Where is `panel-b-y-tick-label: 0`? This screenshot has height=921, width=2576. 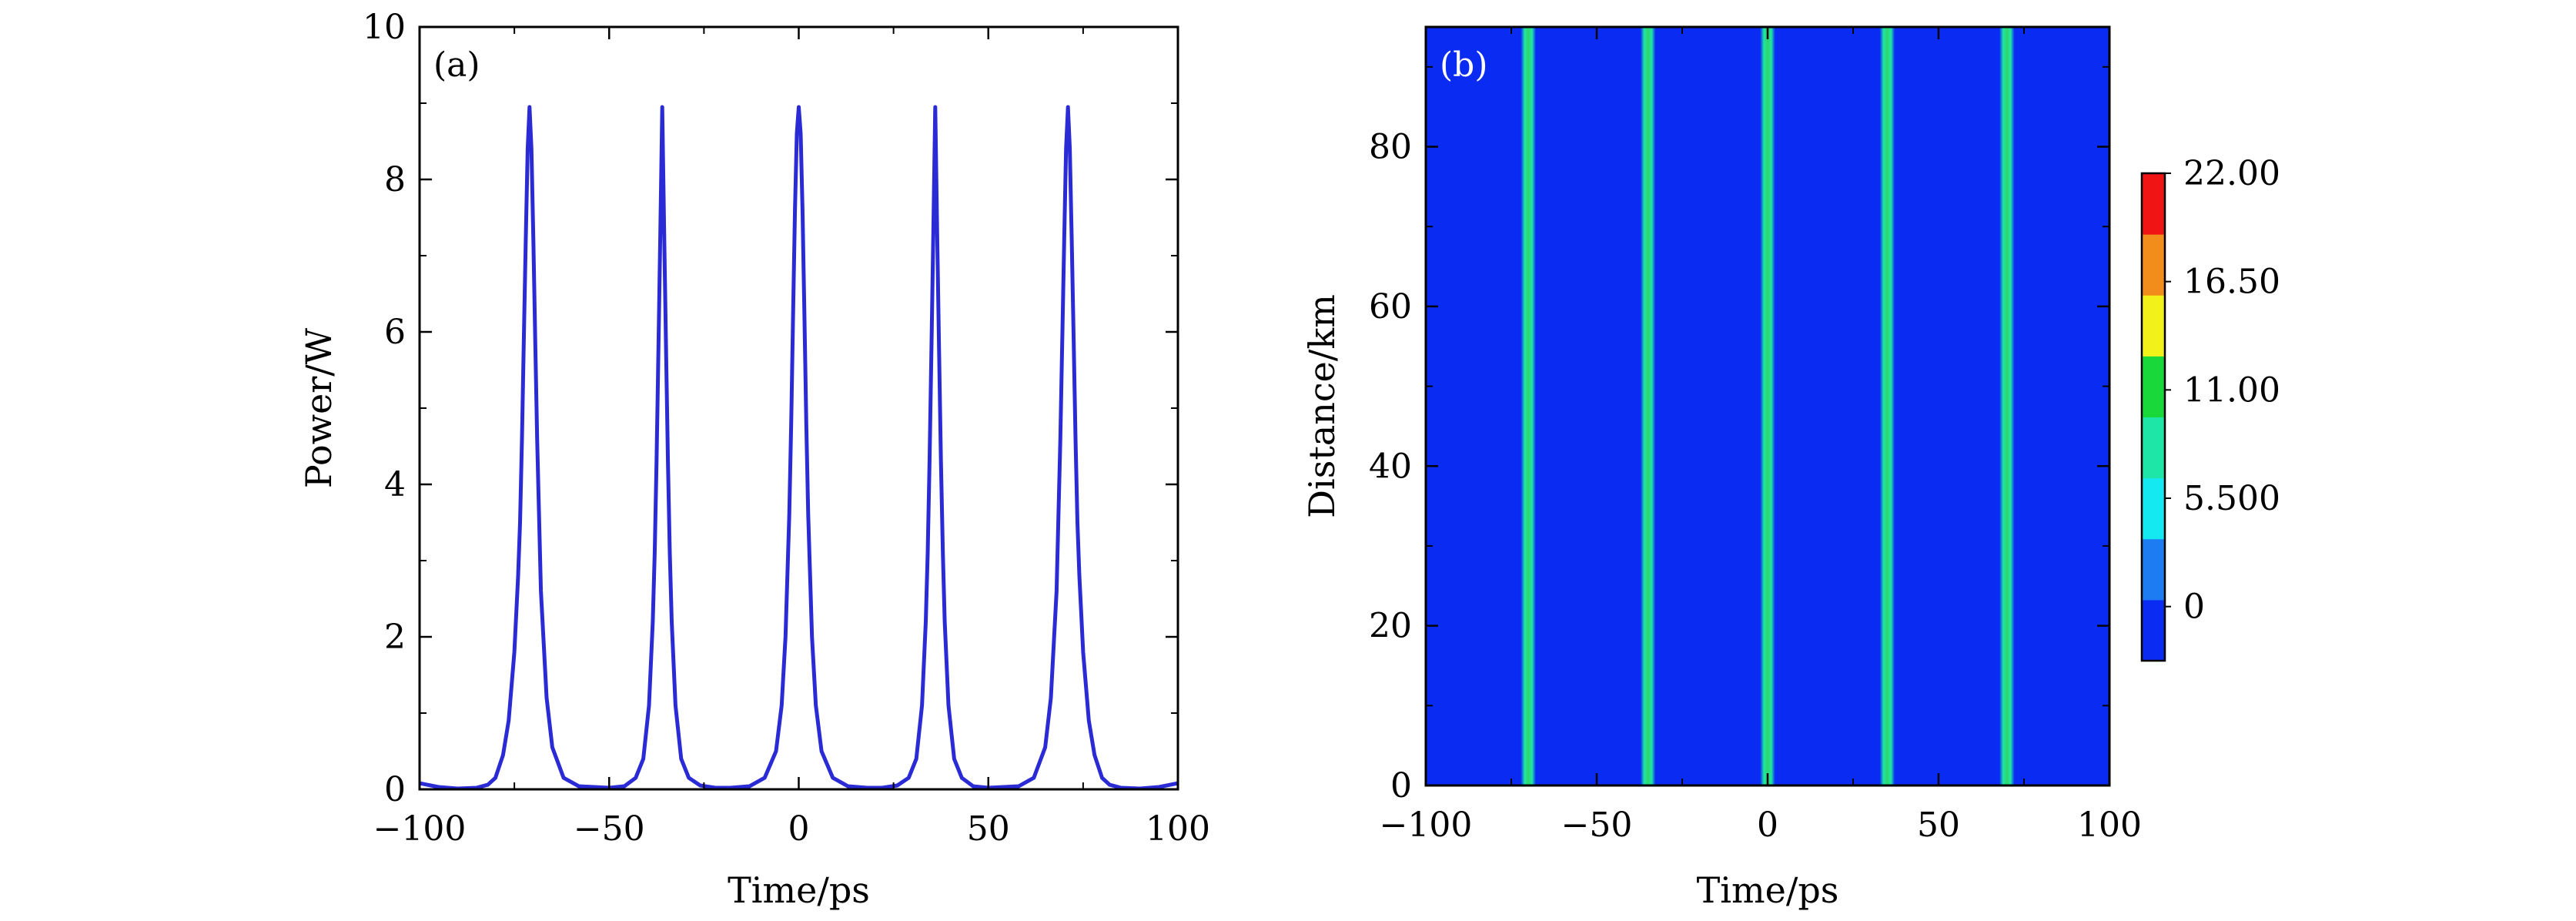
panel-b-y-tick-label: 0 is located at coordinates (1401, 785).